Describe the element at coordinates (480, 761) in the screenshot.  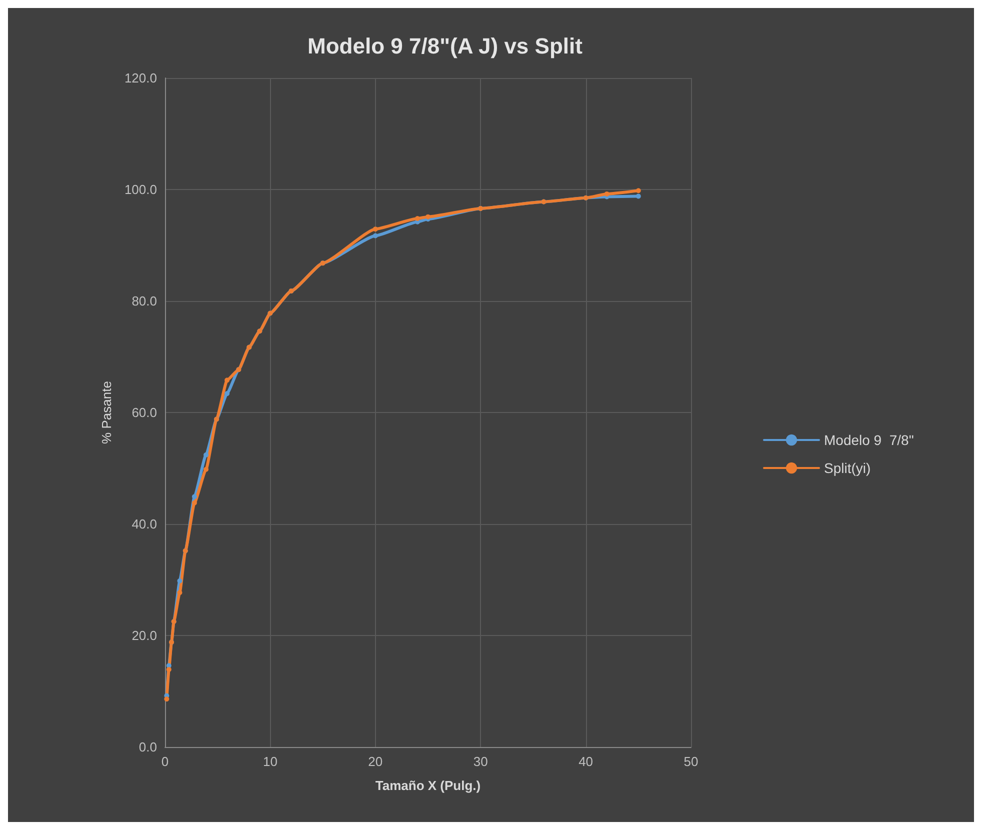
I see `x-tick-label: 30` at that location.